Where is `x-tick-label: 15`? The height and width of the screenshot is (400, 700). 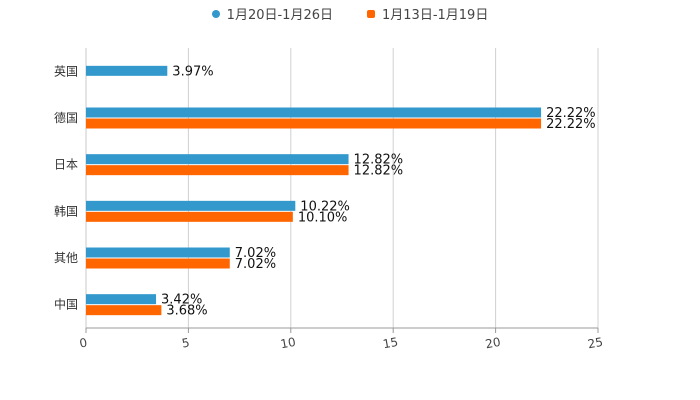
x-tick-label: 15 is located at coordinates (390, 343).